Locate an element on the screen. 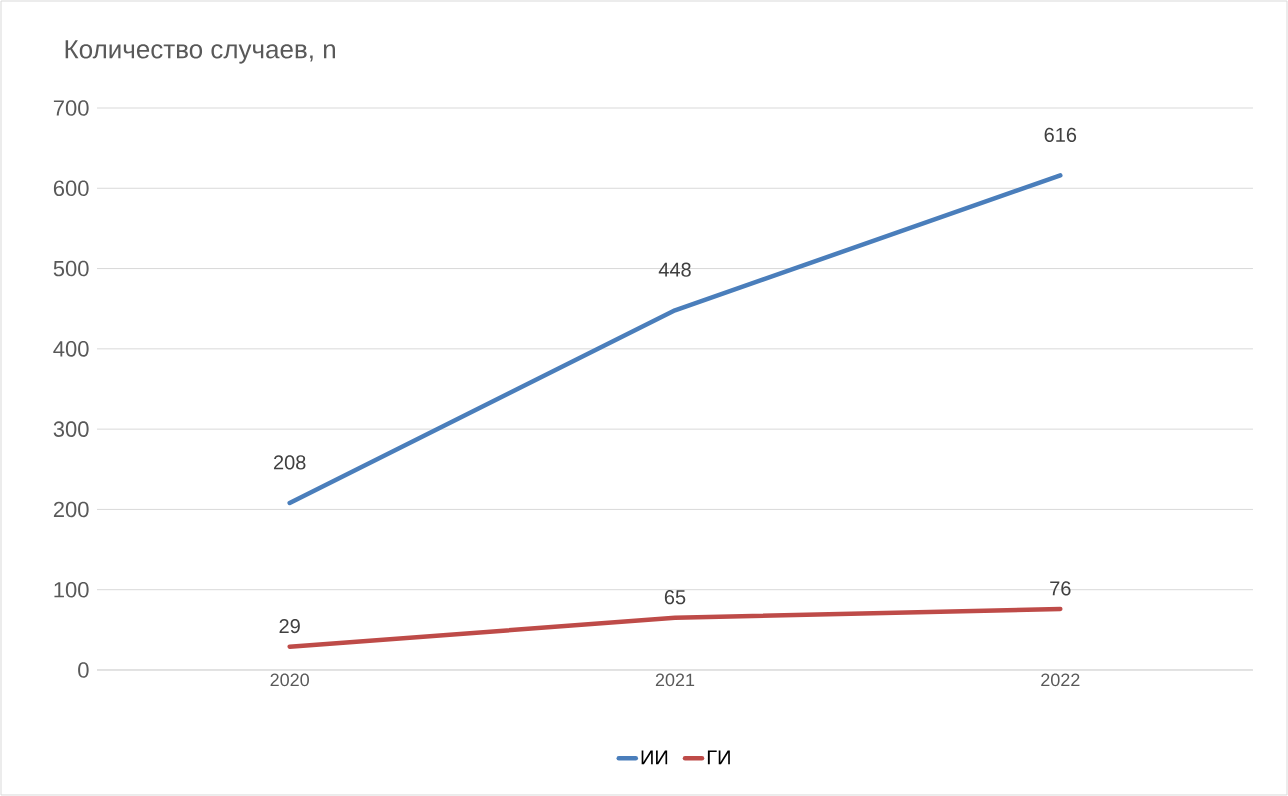 The image size is (1288, 796). data-label: 448 is located at coordinates (674, 269).